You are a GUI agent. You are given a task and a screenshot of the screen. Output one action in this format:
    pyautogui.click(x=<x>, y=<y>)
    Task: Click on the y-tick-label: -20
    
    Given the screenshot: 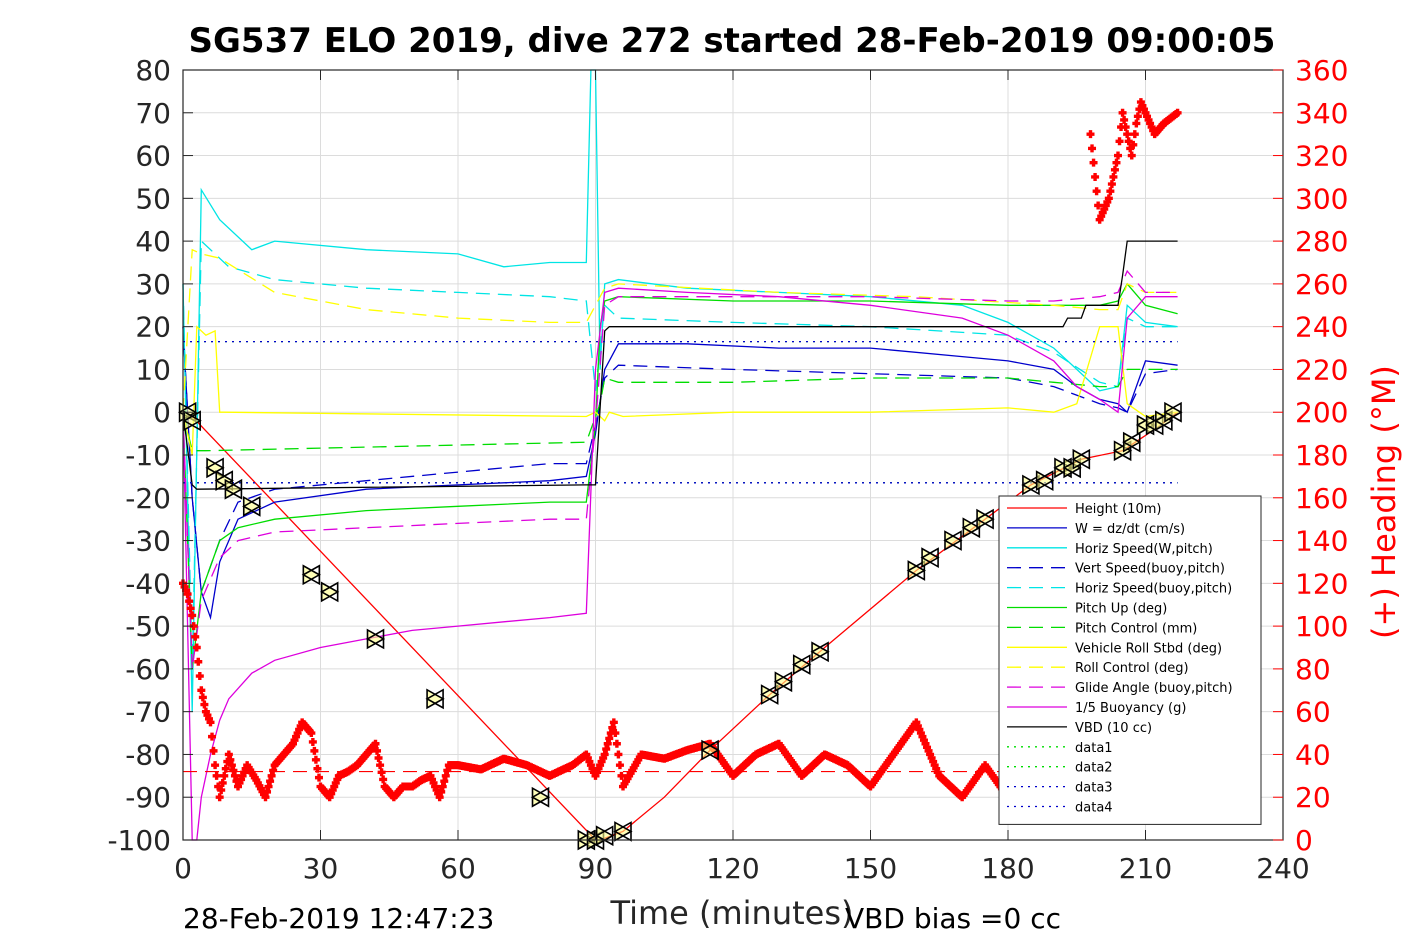 What is the action you would take?
    pyautogui.click(x=148, y=498)
    